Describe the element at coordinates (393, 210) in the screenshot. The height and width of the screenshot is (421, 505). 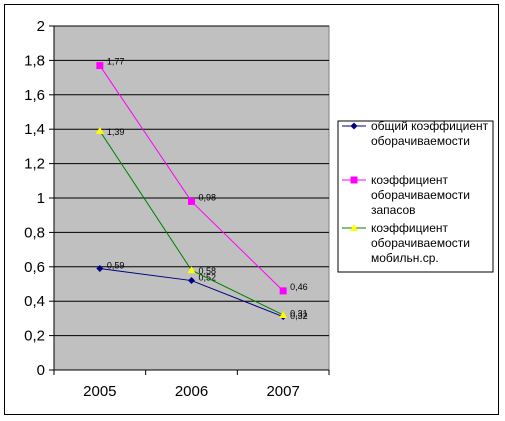
I see `legend-label: запасов` at that location.